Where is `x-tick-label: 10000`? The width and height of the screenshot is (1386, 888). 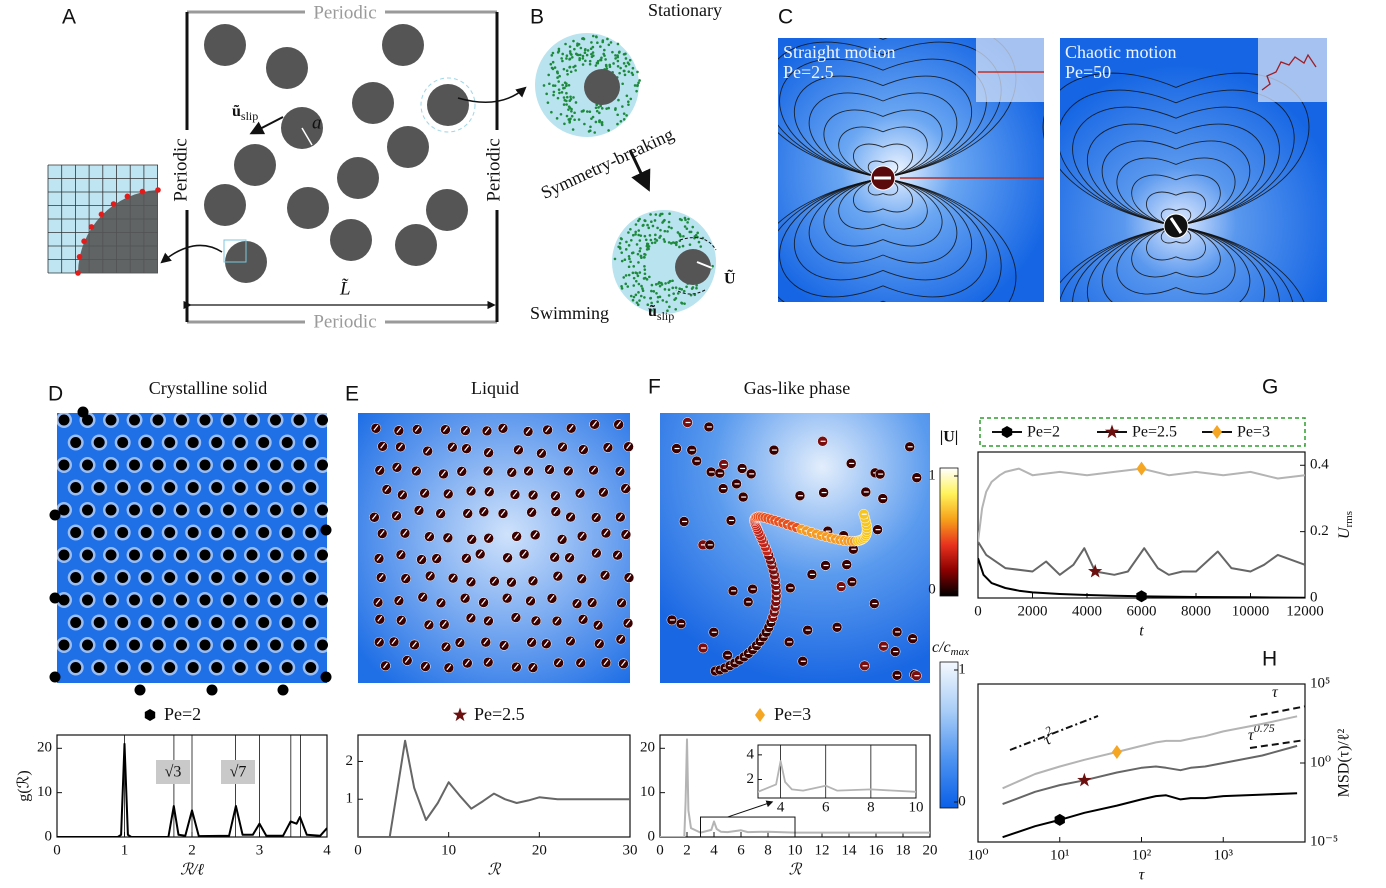 x-tick-label: 10000 is located at coordinates (1251, 611).